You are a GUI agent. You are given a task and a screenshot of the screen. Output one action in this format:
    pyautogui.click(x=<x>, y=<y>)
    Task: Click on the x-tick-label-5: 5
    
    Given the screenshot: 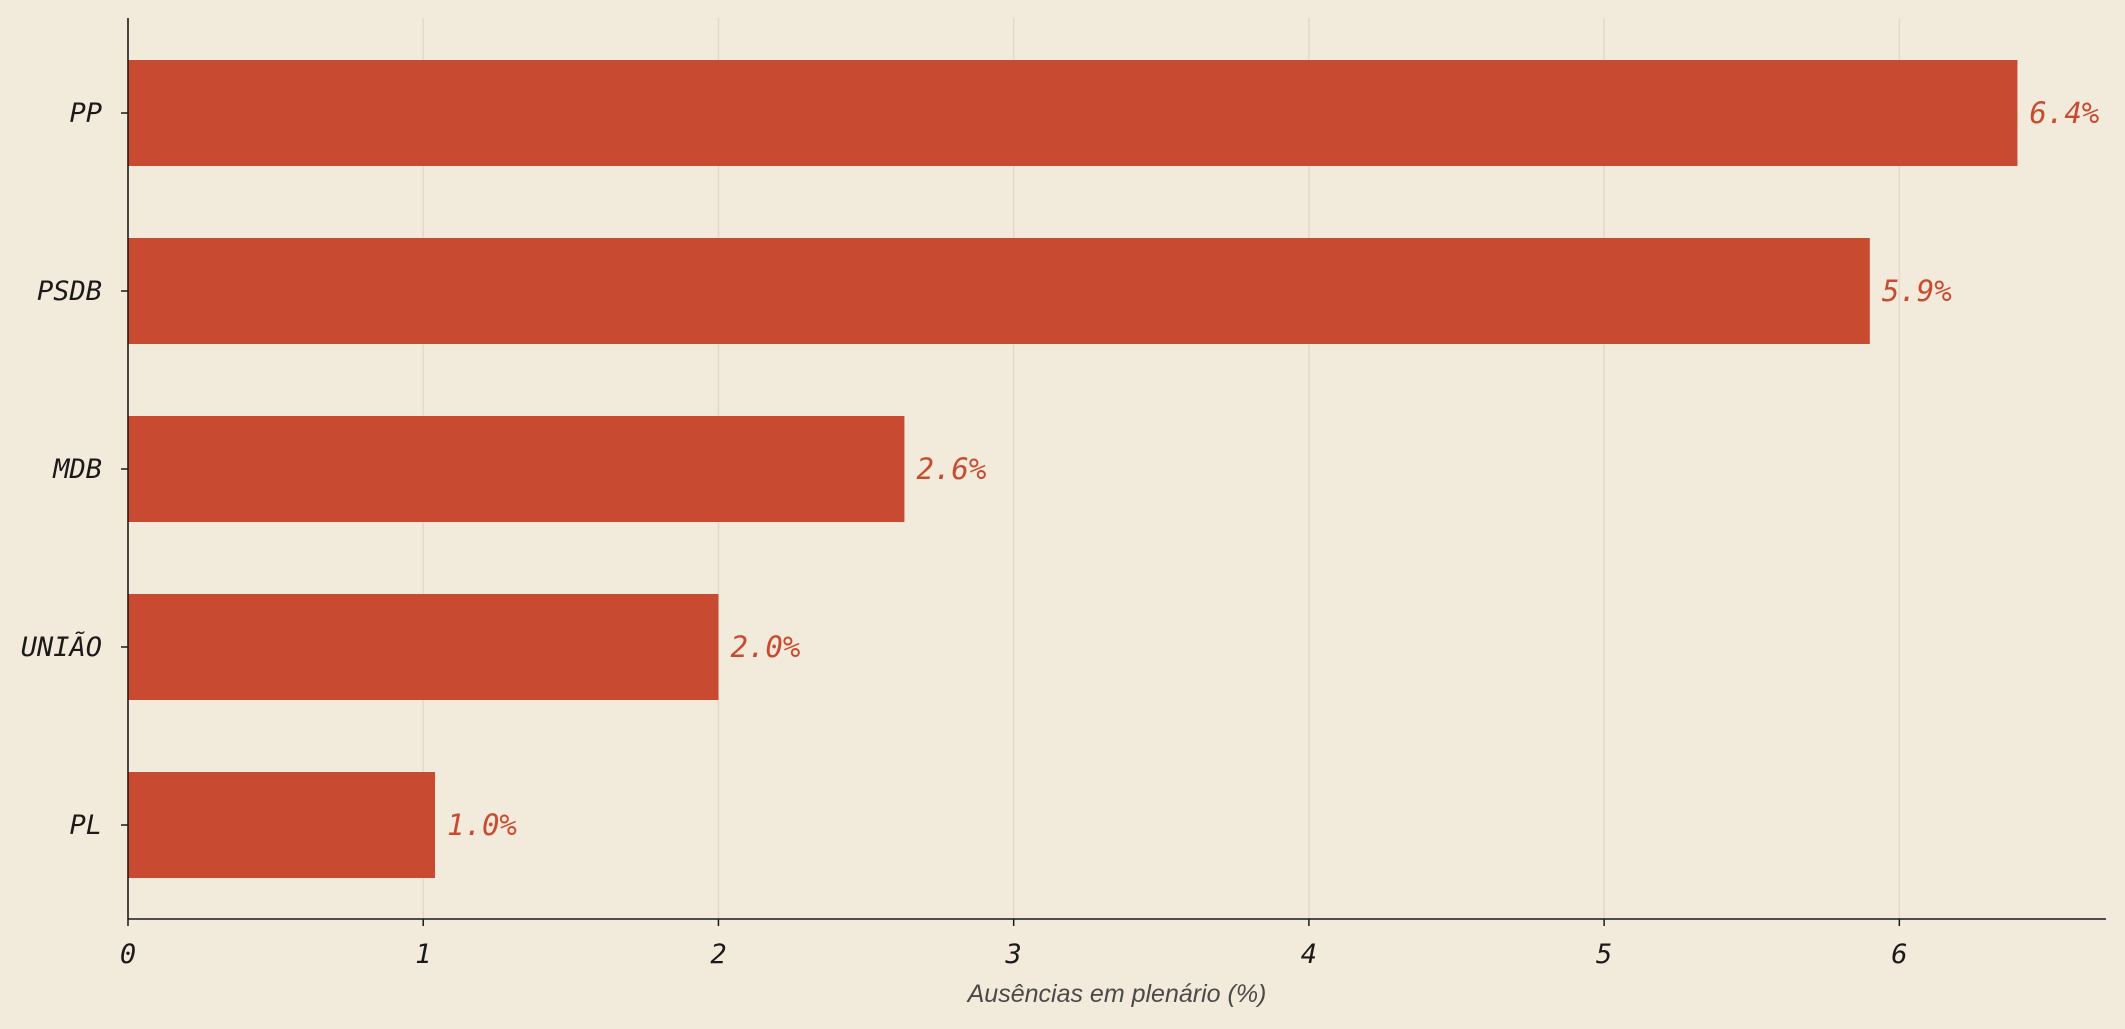 What is the action you would take?
    pyautogui.click(x=1604, y=954)
    